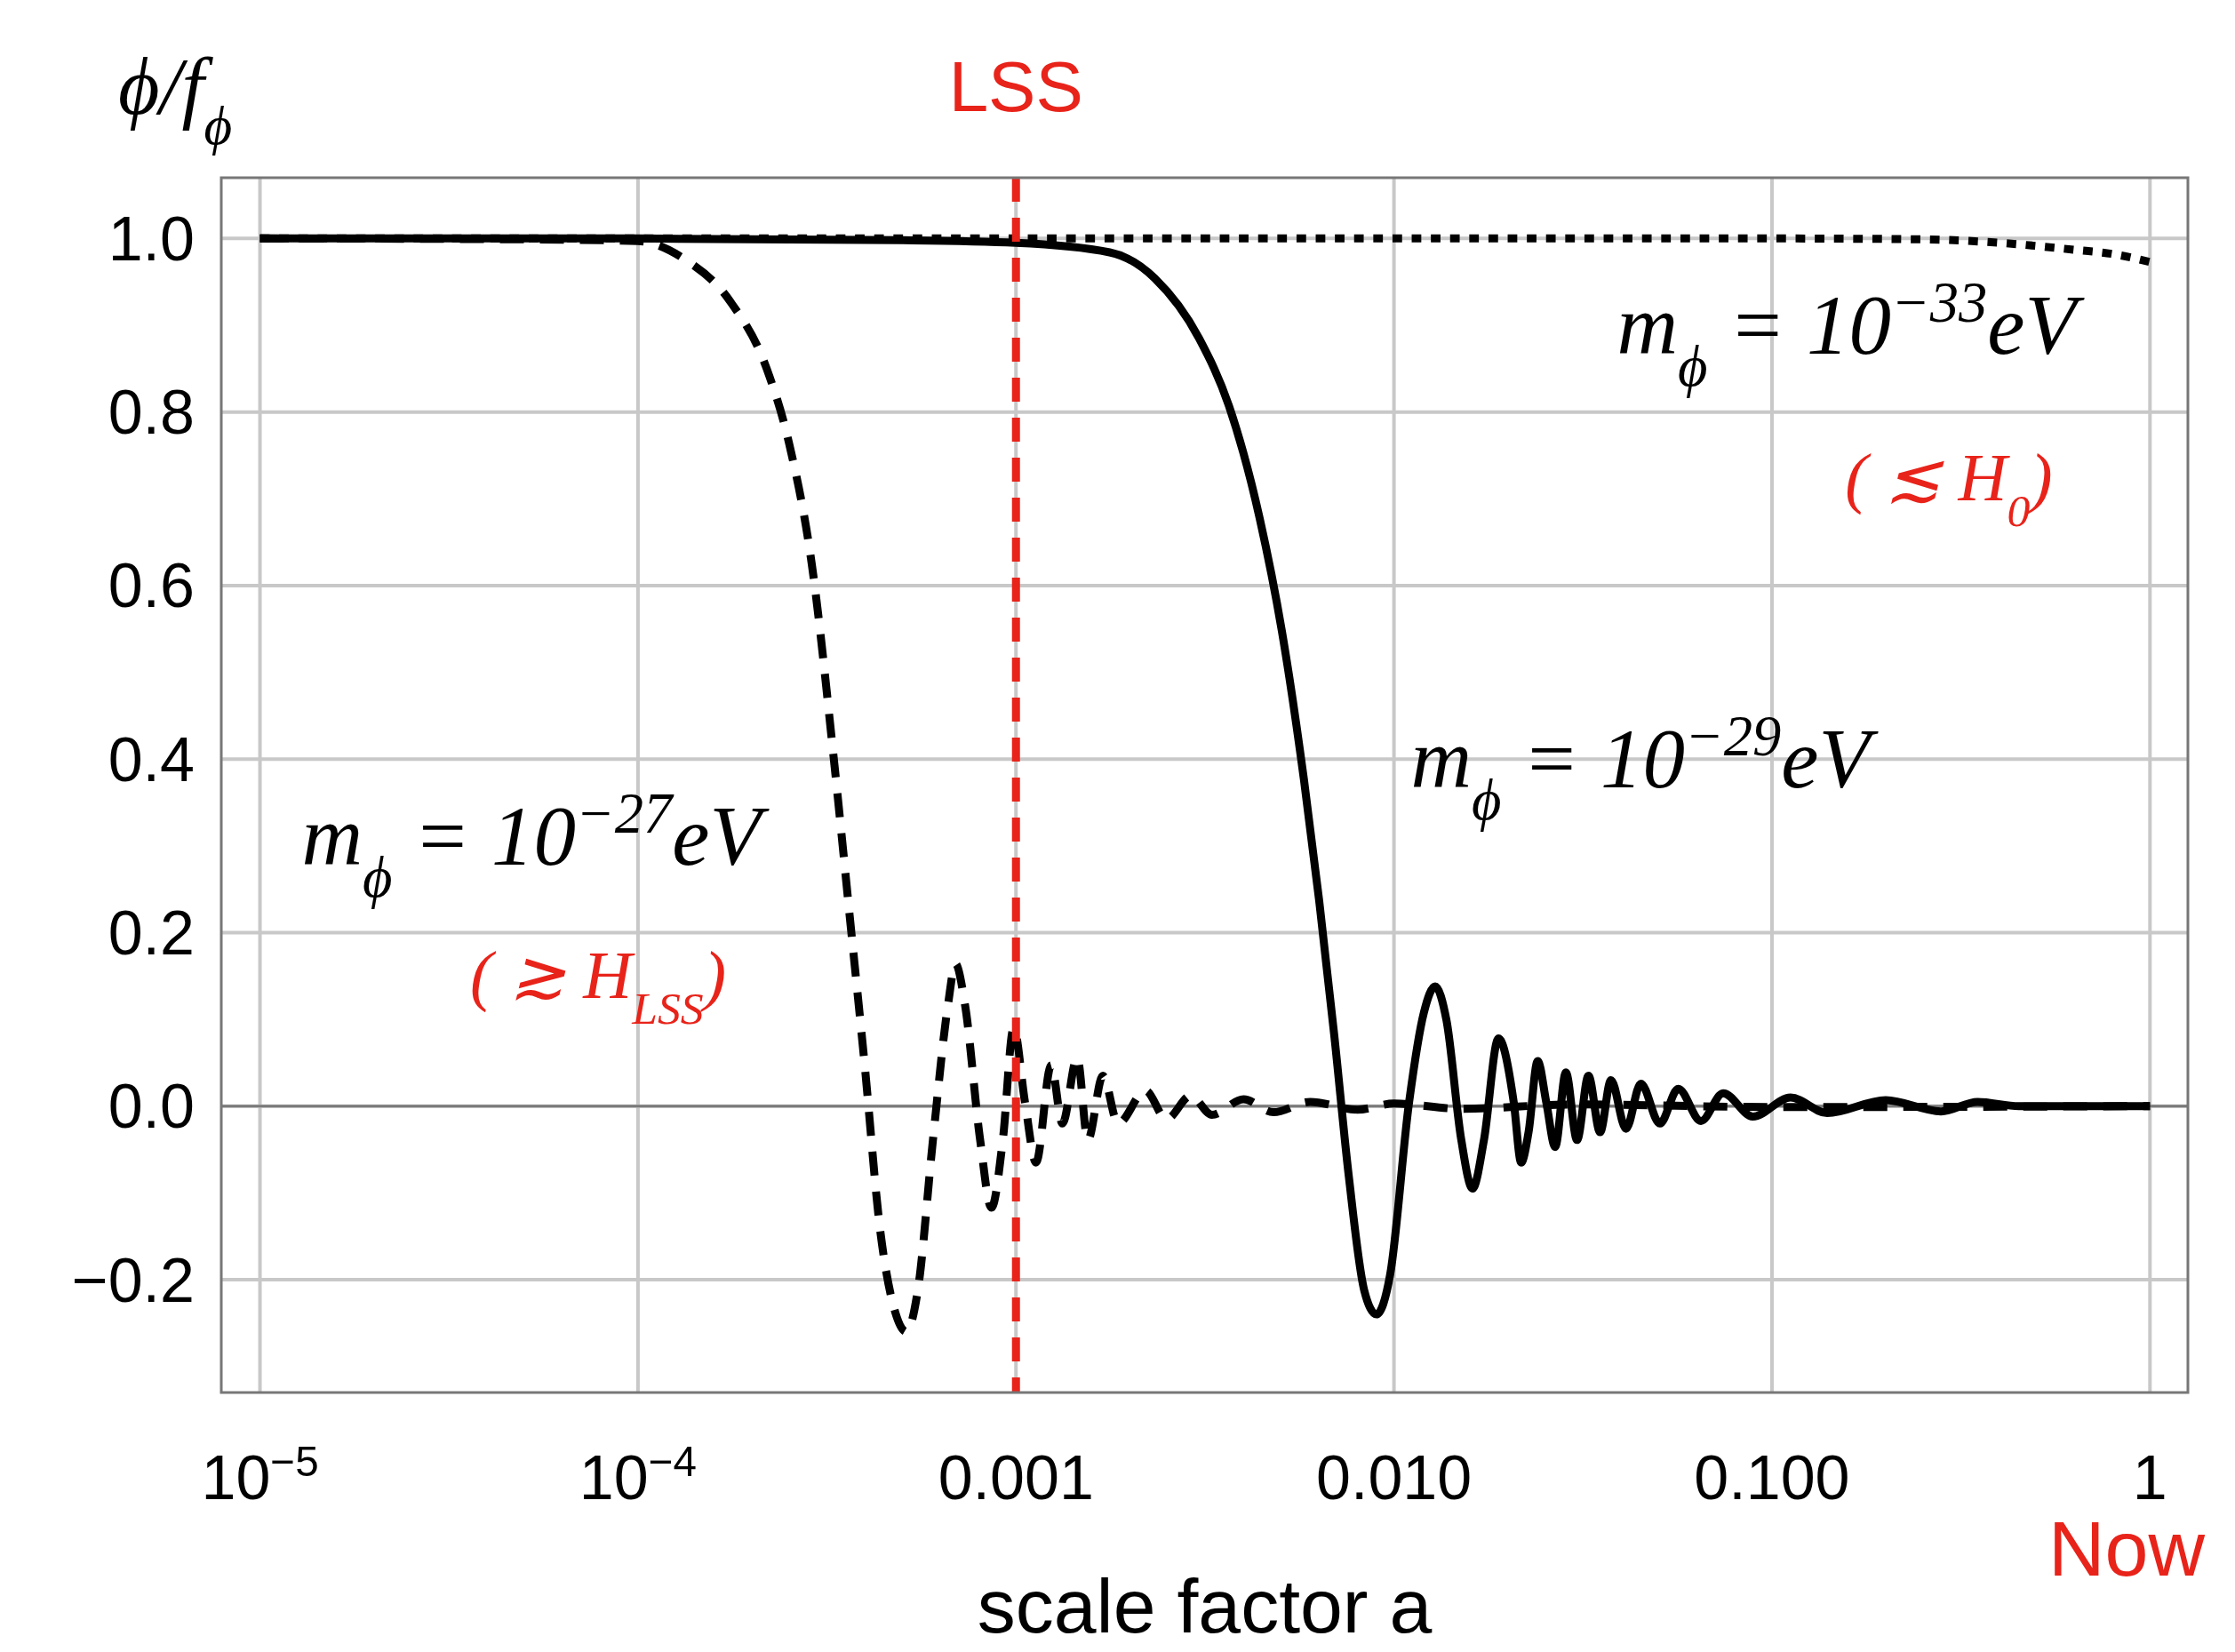 This screenshot has height=1652, width=2235. I want to click on y-tick-label: −0.2, so click(133, 1280).